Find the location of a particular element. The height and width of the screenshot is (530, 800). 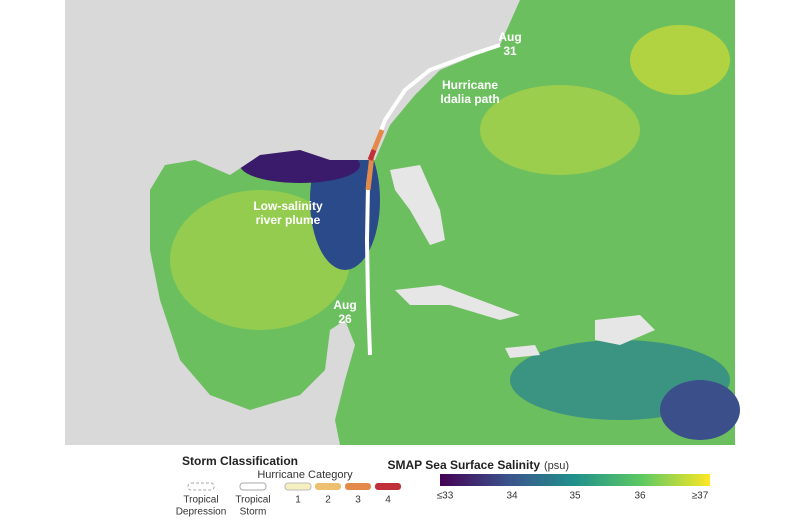

land-cuba is located at coordinates (457, 302).